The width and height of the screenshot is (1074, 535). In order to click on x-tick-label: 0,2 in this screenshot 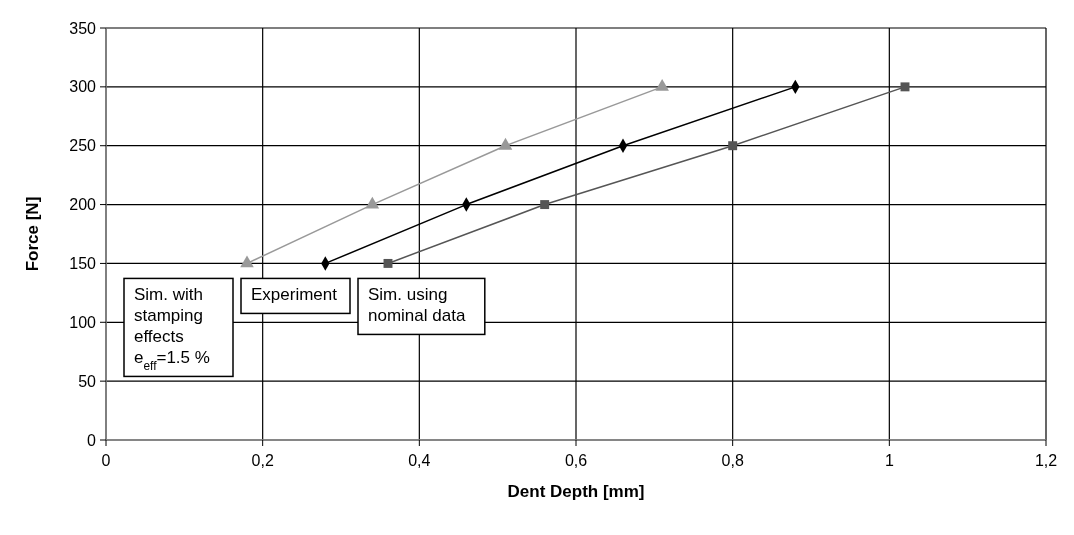, I will do `click(262, 460)`.